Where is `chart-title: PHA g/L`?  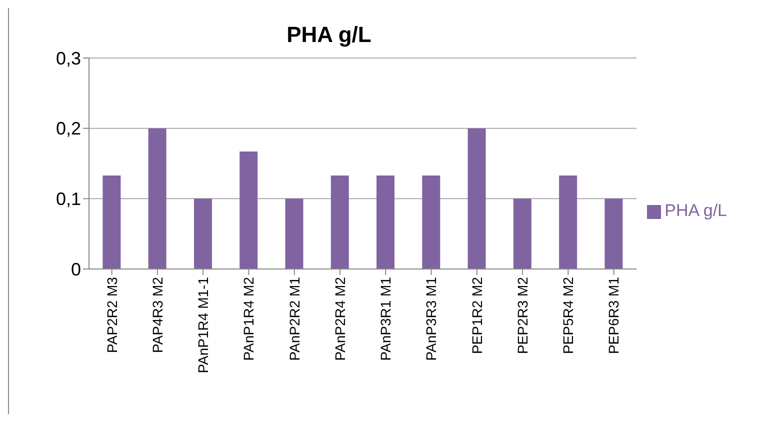
chart-title: PHA g/L is located at coordinates (329, 35).